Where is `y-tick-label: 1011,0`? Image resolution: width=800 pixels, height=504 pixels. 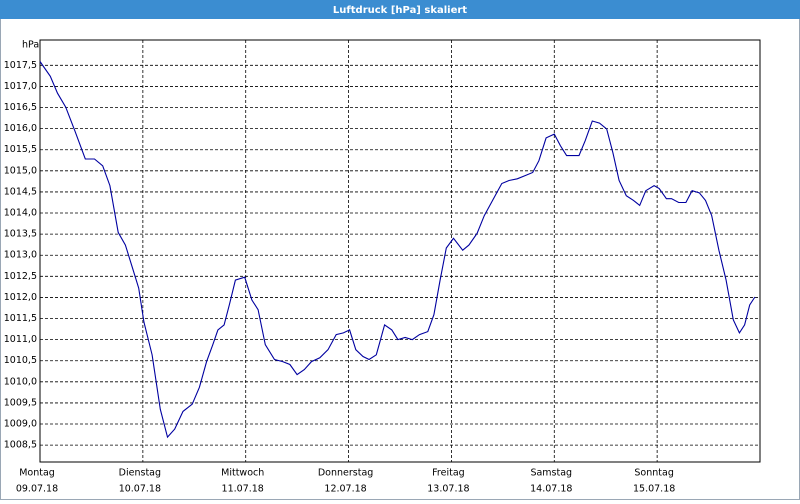 y-tick-label: 1011,0 is located at coordinates (20, 339).